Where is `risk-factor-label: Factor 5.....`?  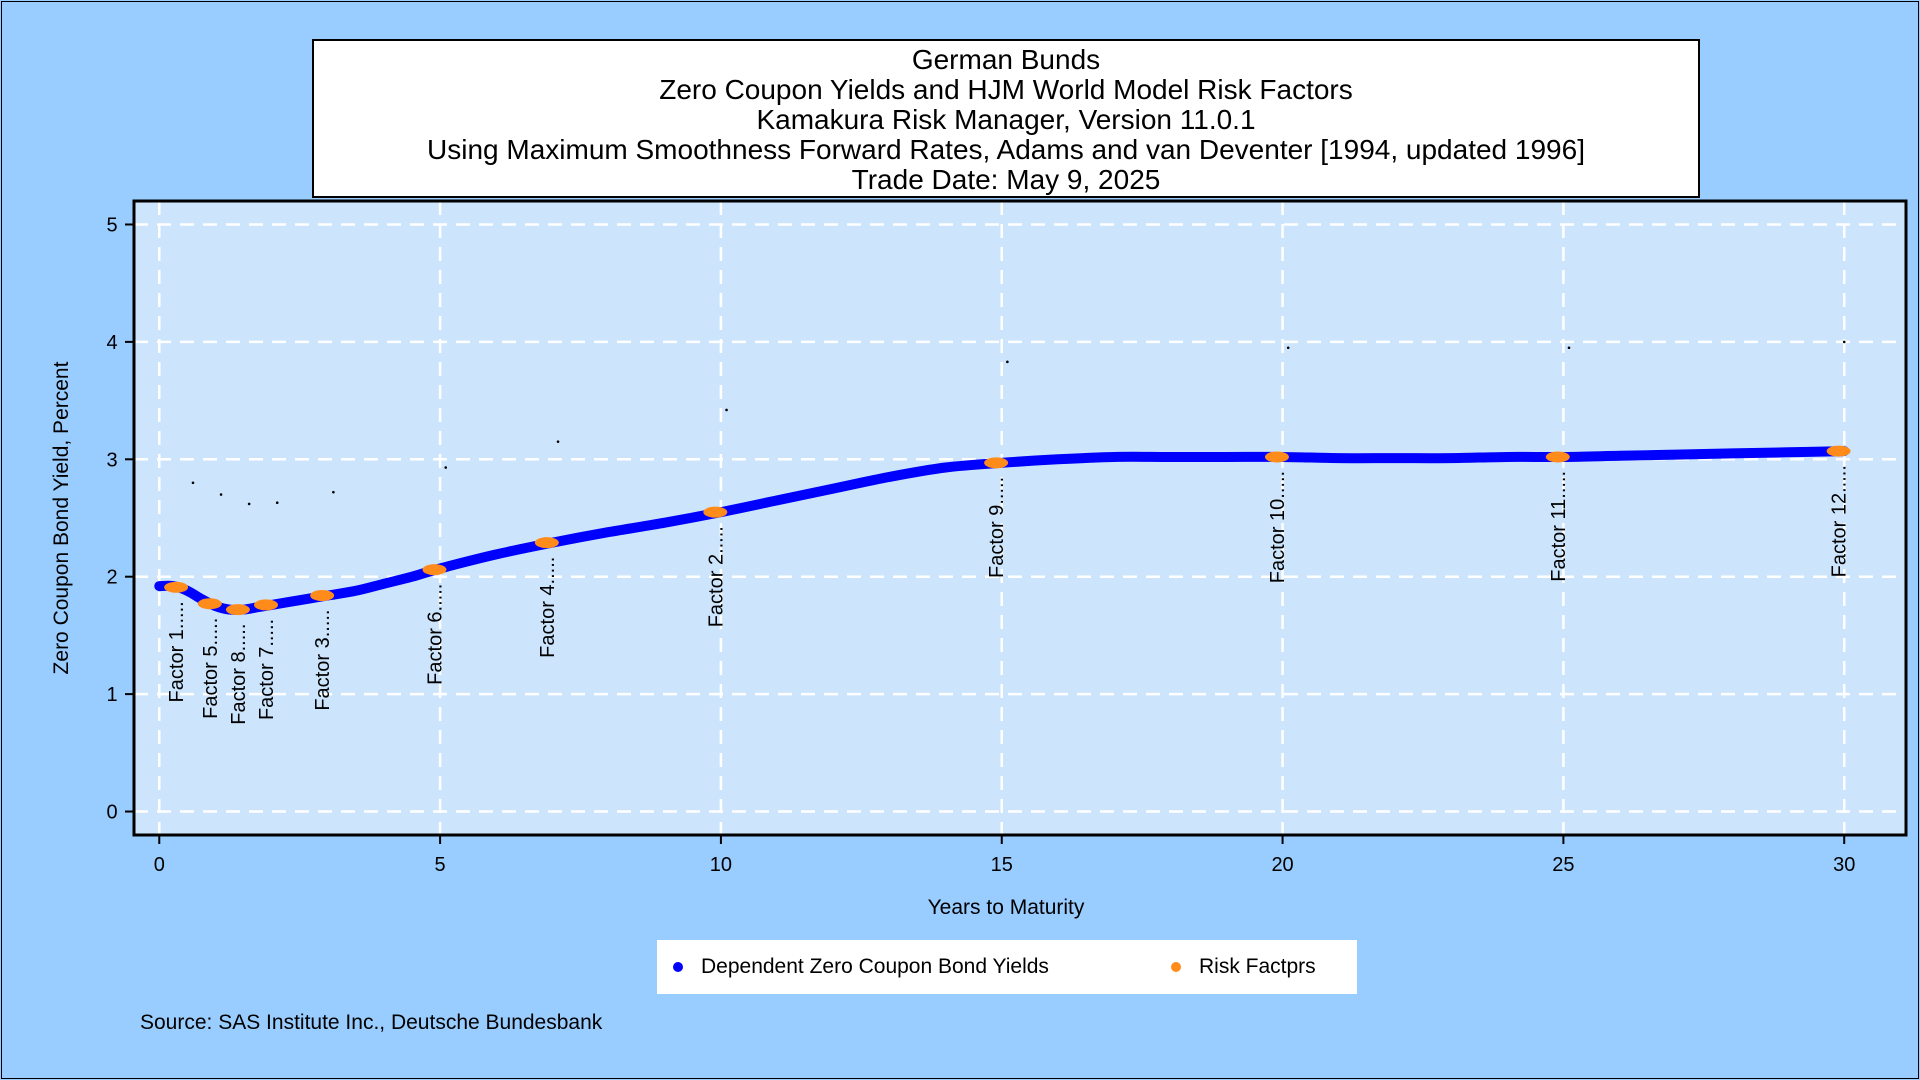
risk-factor-label: Factor 5..... is located at coordinates (211, 668).